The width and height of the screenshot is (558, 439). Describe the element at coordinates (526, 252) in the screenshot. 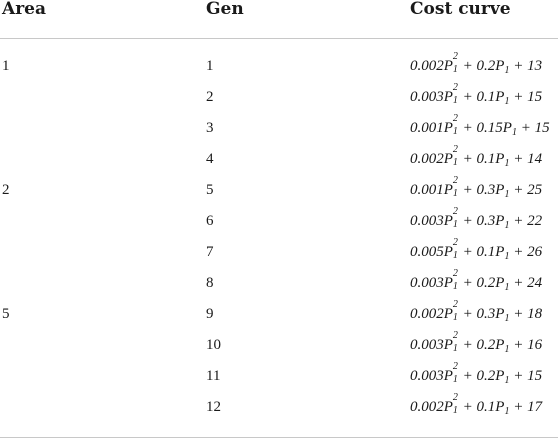

I see `constant-term: + 26` at that location.